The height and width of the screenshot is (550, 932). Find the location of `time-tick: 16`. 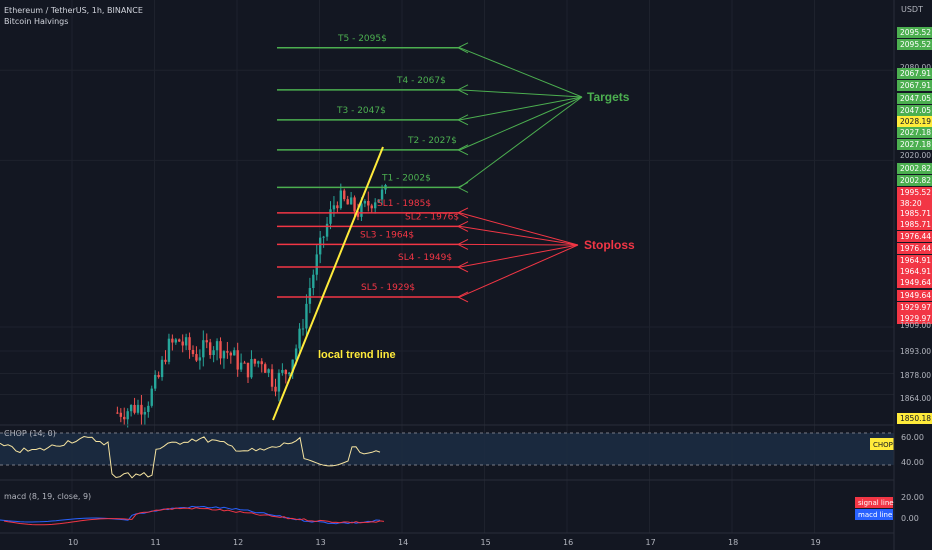

time-tick: 16 is located at coordinates (568, 542).